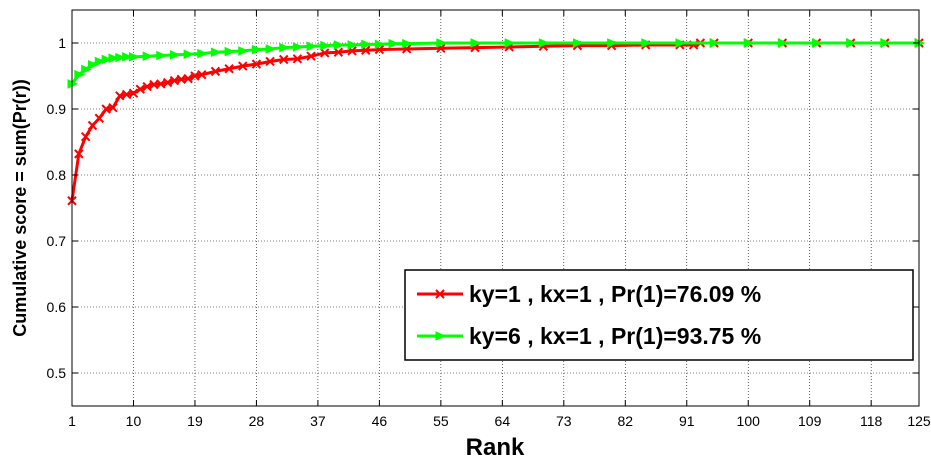 The height and width of the screenshot is (465, 931). What do you see at coordinates (195, 421) in the screenshot?
I see `x-tick-label: 19` at bounding box center [195, 421].